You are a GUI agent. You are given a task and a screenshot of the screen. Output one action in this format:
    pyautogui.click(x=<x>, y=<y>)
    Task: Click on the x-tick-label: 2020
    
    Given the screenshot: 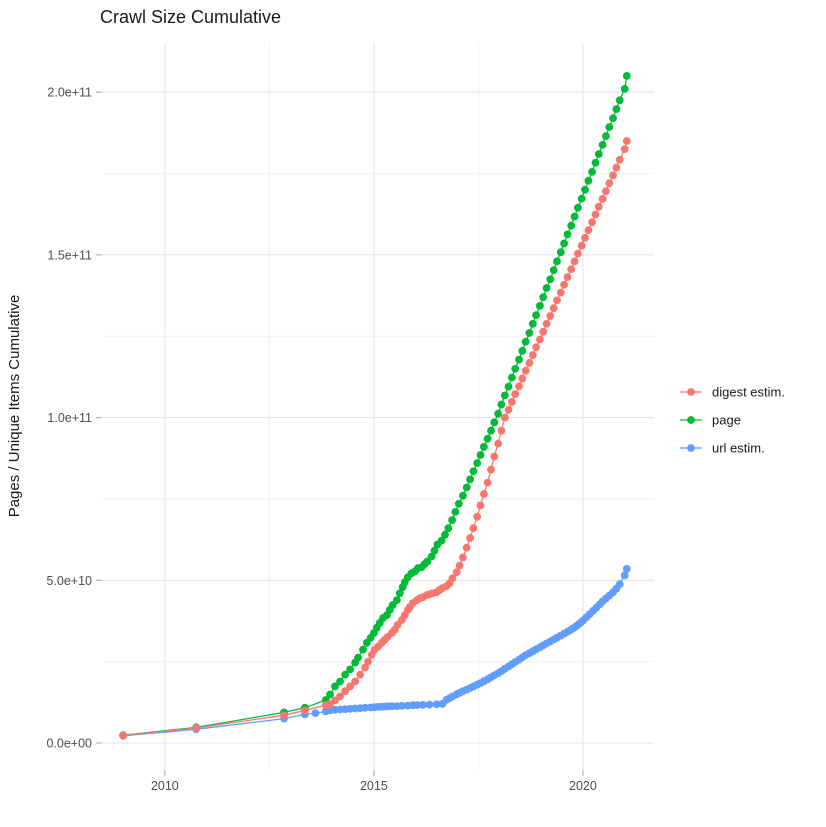 What is the action you would take?
    pyautogui.click(x=583, y=786)
    